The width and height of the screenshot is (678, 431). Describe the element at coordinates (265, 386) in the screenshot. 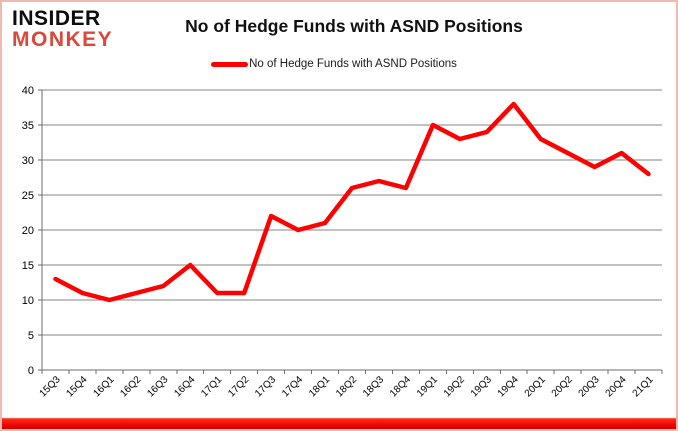

I see `svg-text: 17Q3` at that location.